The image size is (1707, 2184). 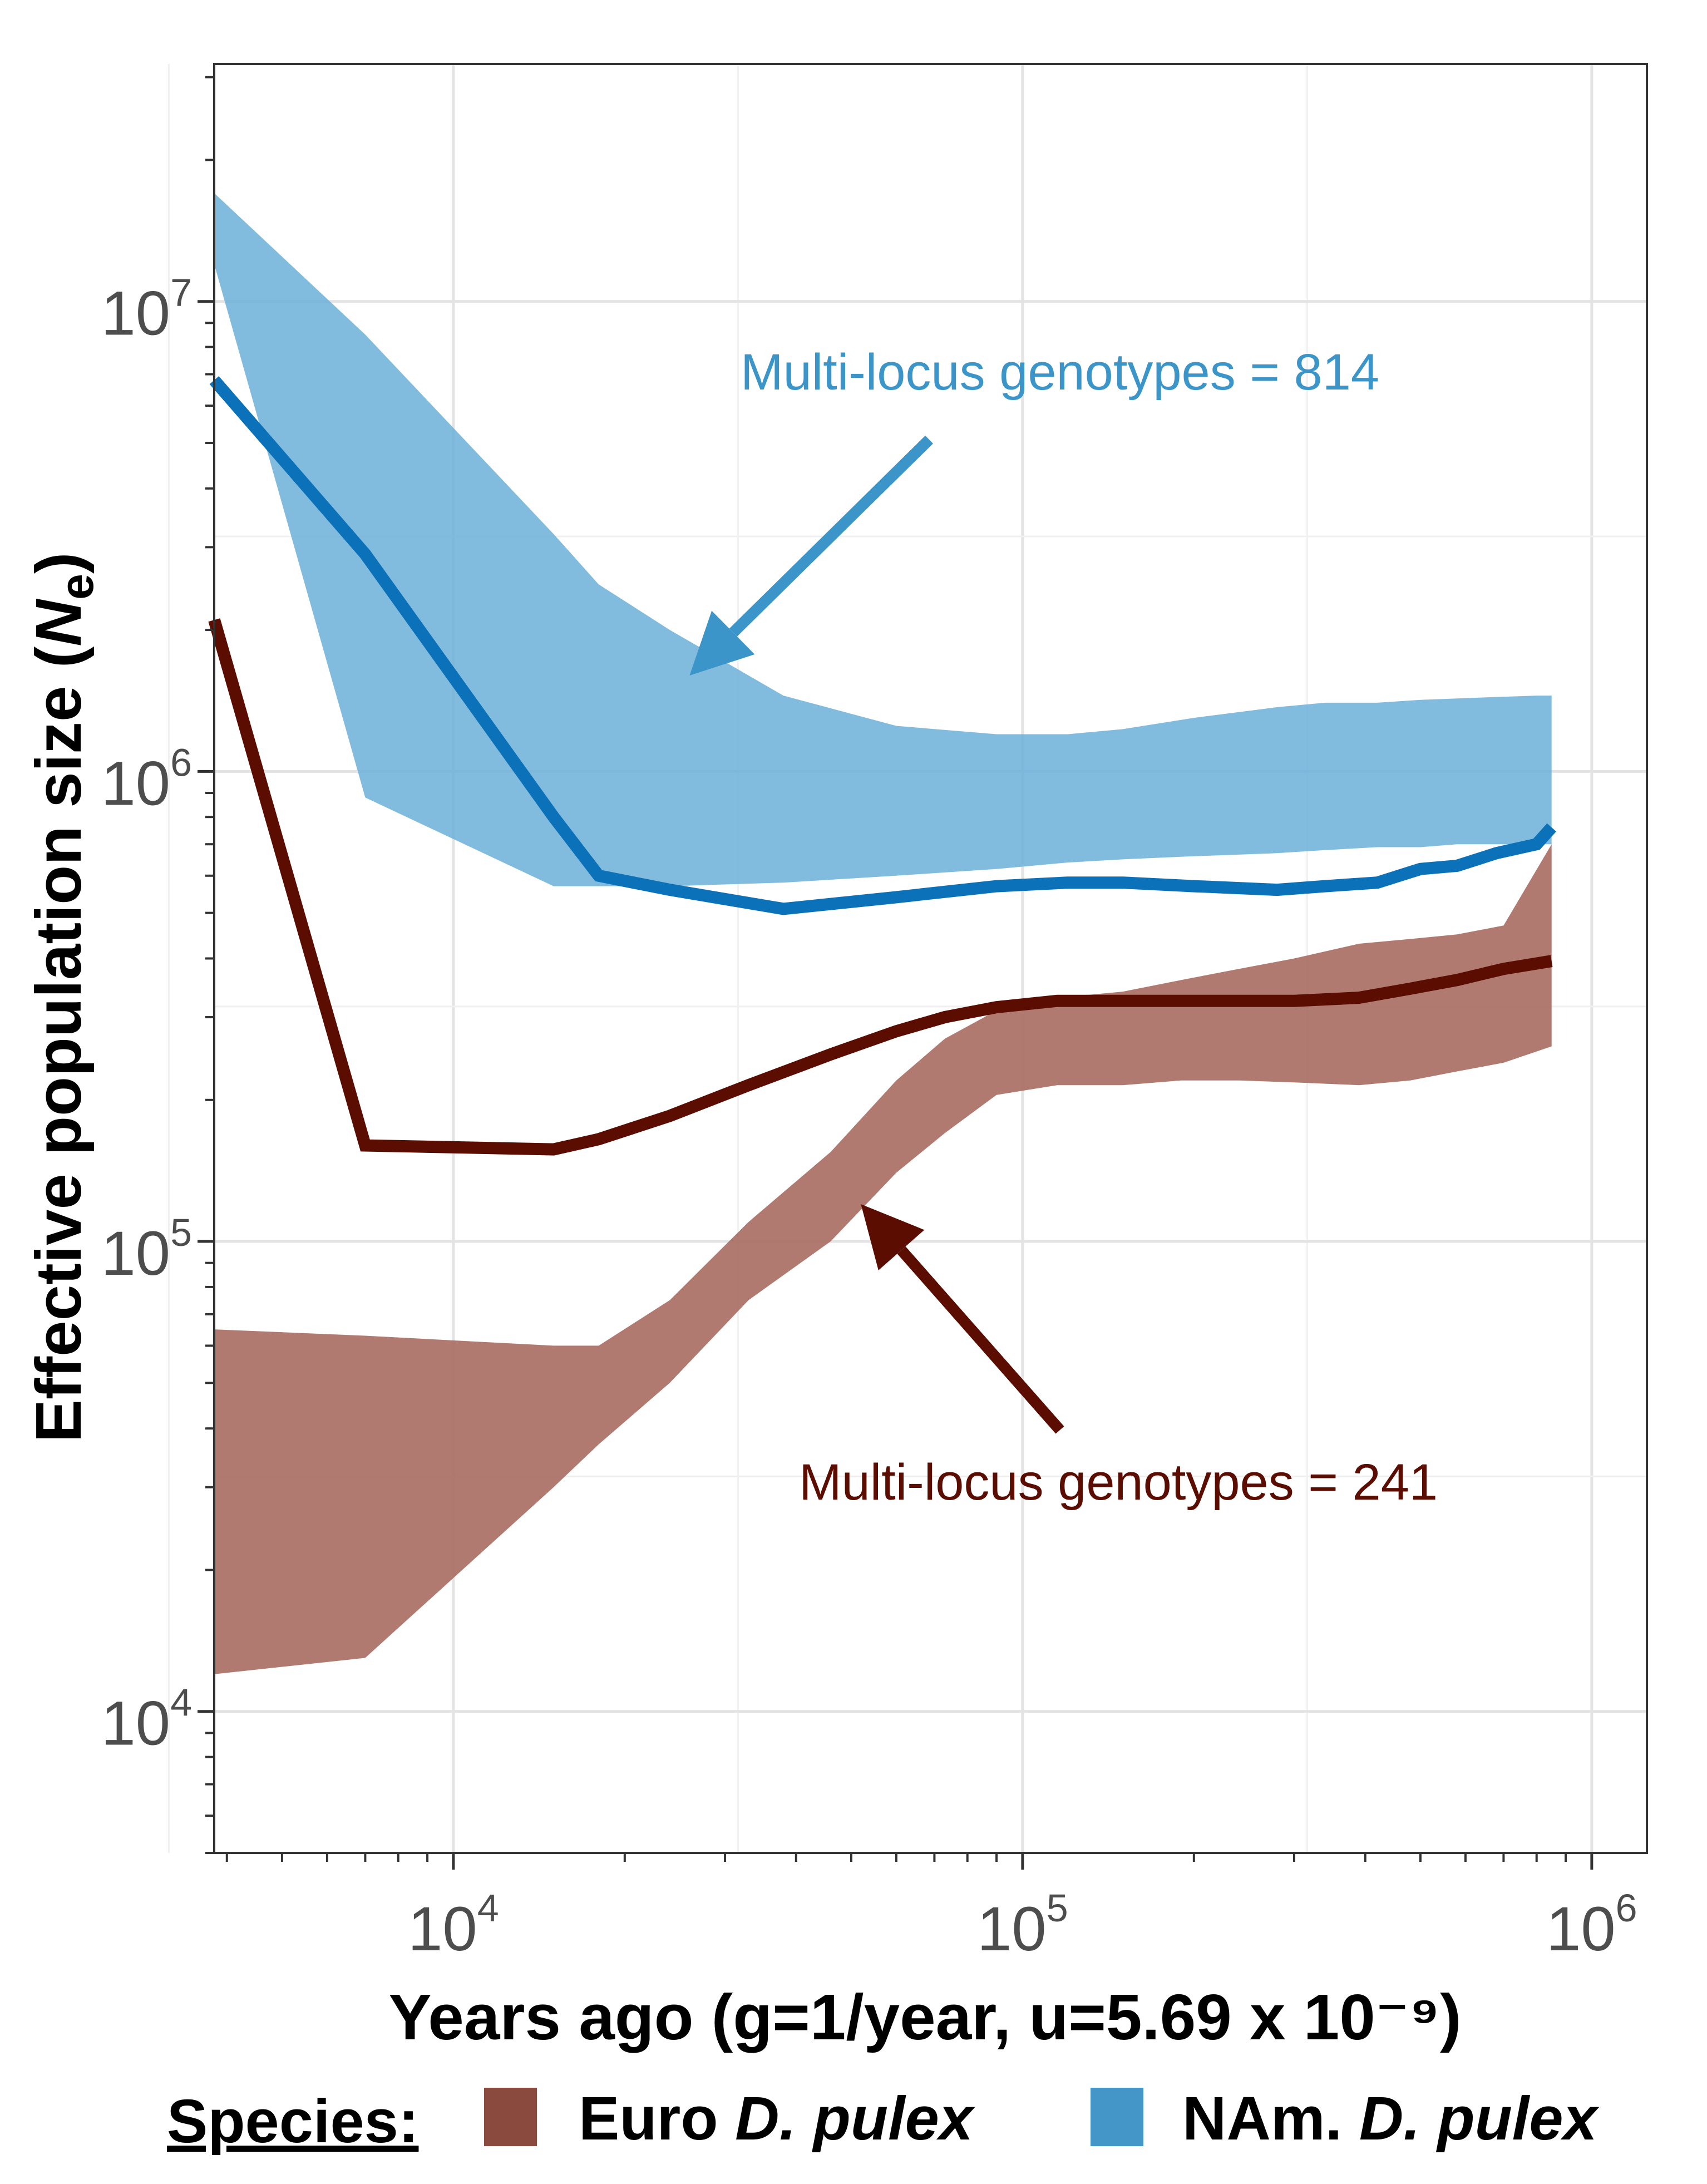 I want to click on y-tick-label: 10⁴, so click(x=146, y=1719).